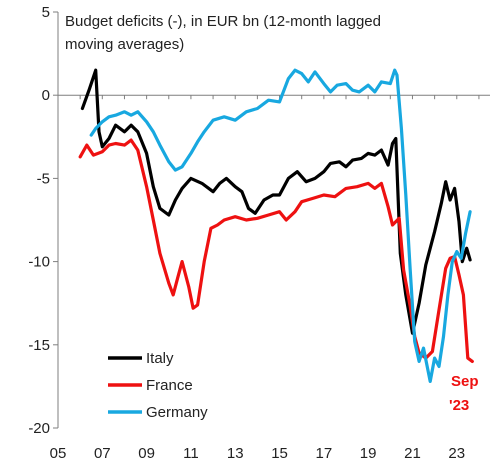  What do you see at coordinates (146, 453) in the screenshot?
I see `x-tick-label: 09` at bounding box center [146, 453].